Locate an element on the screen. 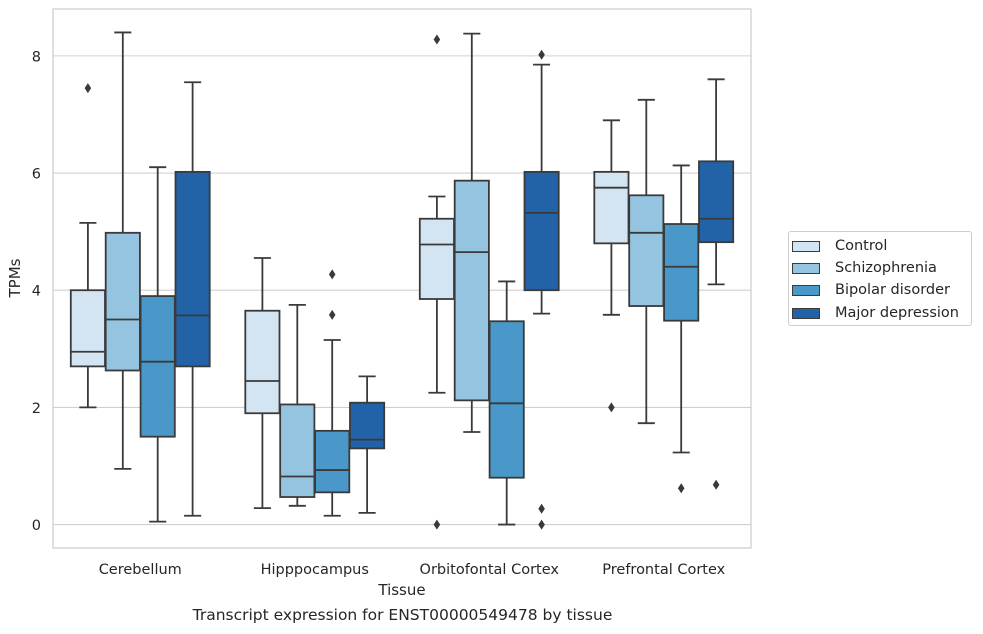 Image resolution: width=983 pixels, height=634 pixels. legend-item-bipolar-disorder: Bipolar disorder is located at coordinates (869, 290).